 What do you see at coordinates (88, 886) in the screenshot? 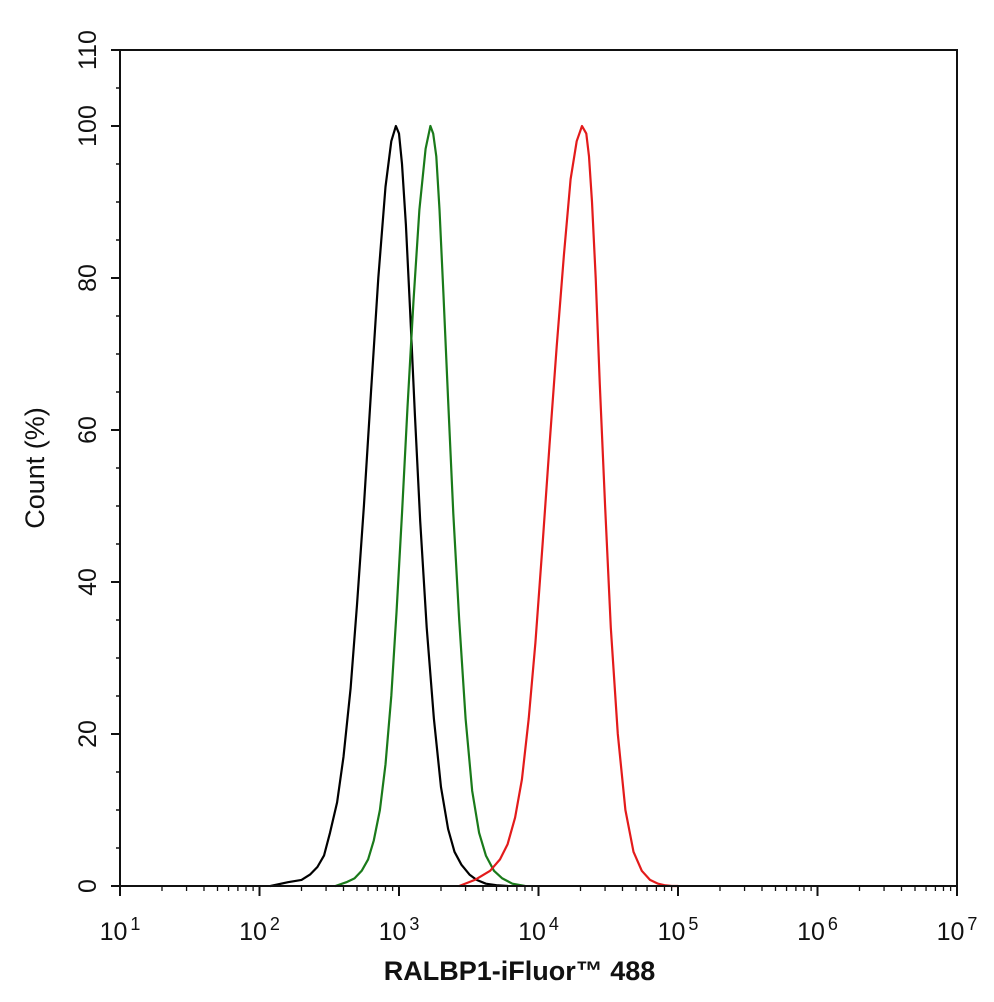
I see `y-tick-label: 0` at bounding box center [88, 886].